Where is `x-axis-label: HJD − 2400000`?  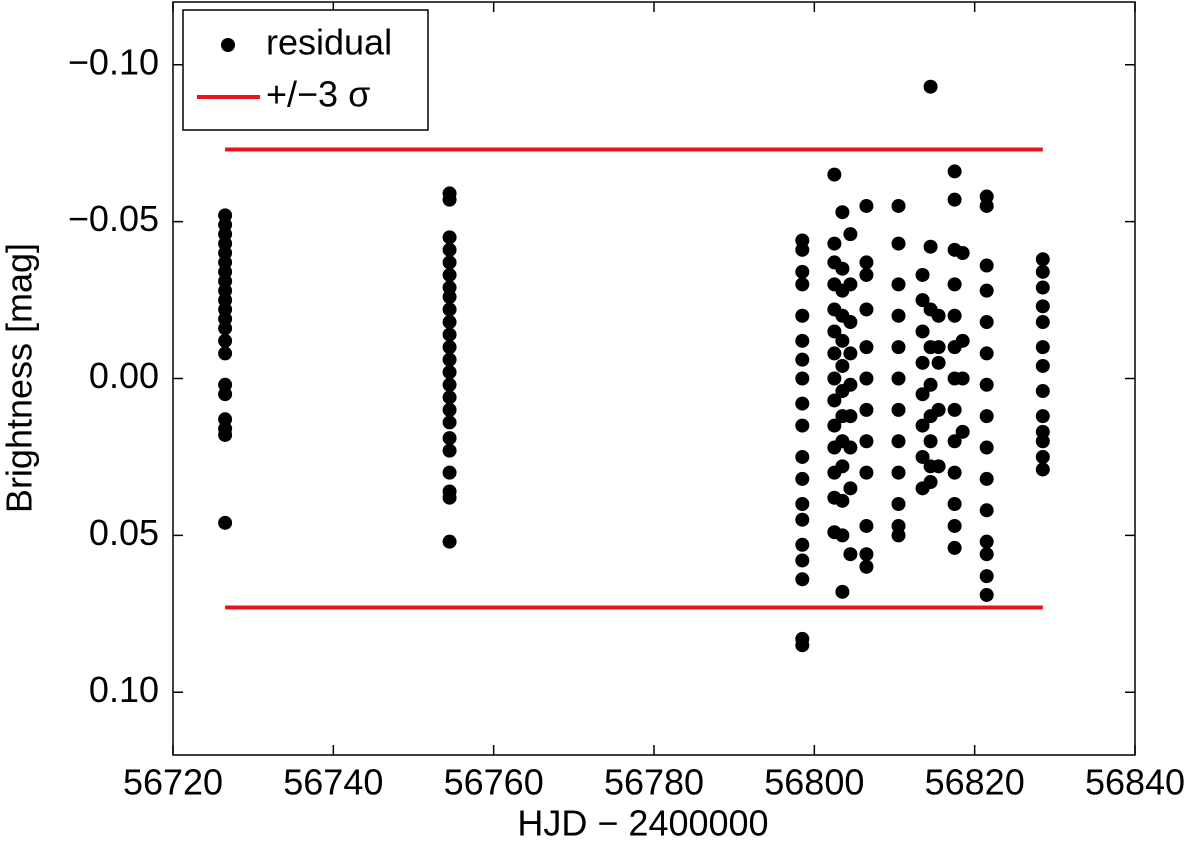 x-axis-label: HJD − 2400000 is located at coordinates (642, 823).